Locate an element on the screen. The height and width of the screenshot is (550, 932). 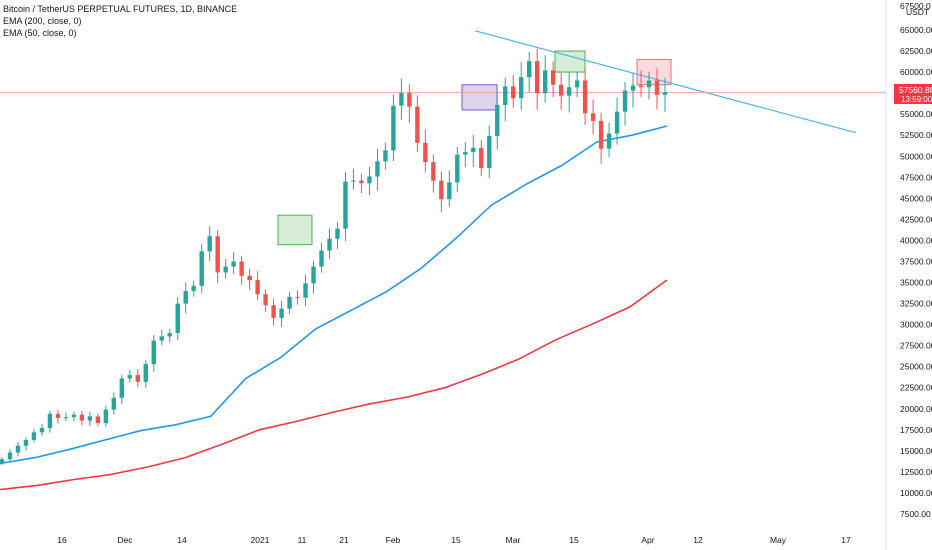
x-tick-label: 15 is located at coordinates (574, 540).